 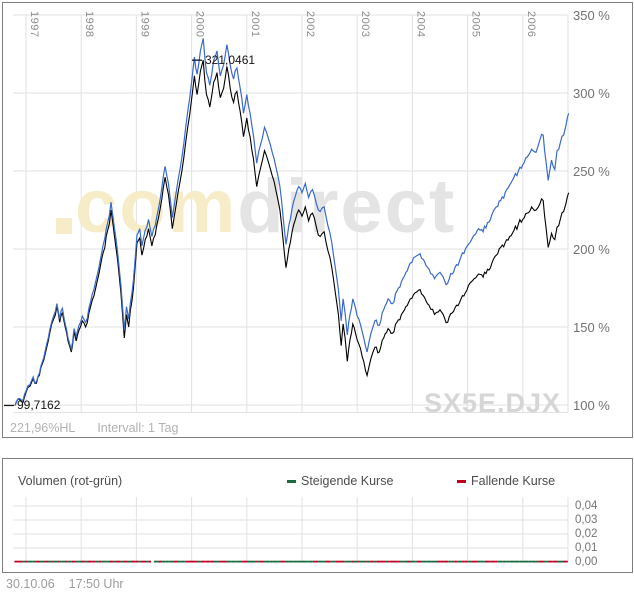 I want to click on footer-time: 17:50 Uhr, so click(x=96, y=584).